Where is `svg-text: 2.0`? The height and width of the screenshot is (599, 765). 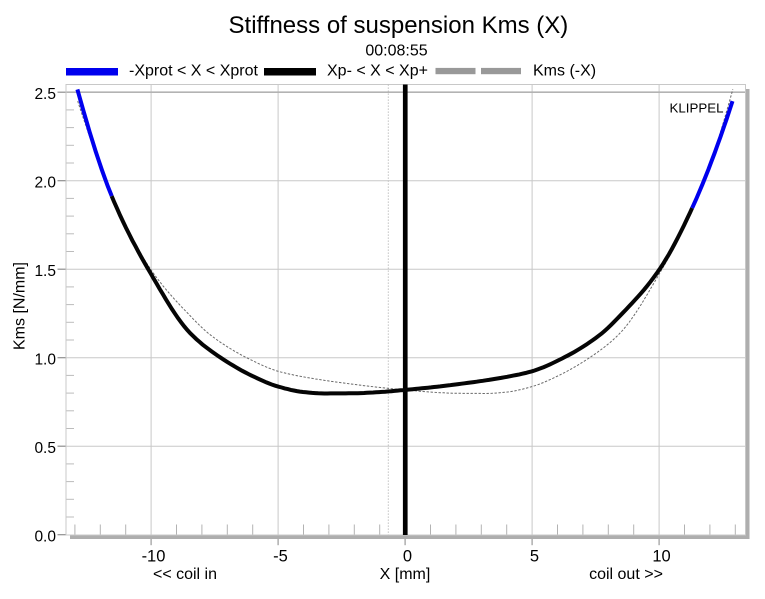
svg-text: 2.0 is located at coordinates (45, 183).